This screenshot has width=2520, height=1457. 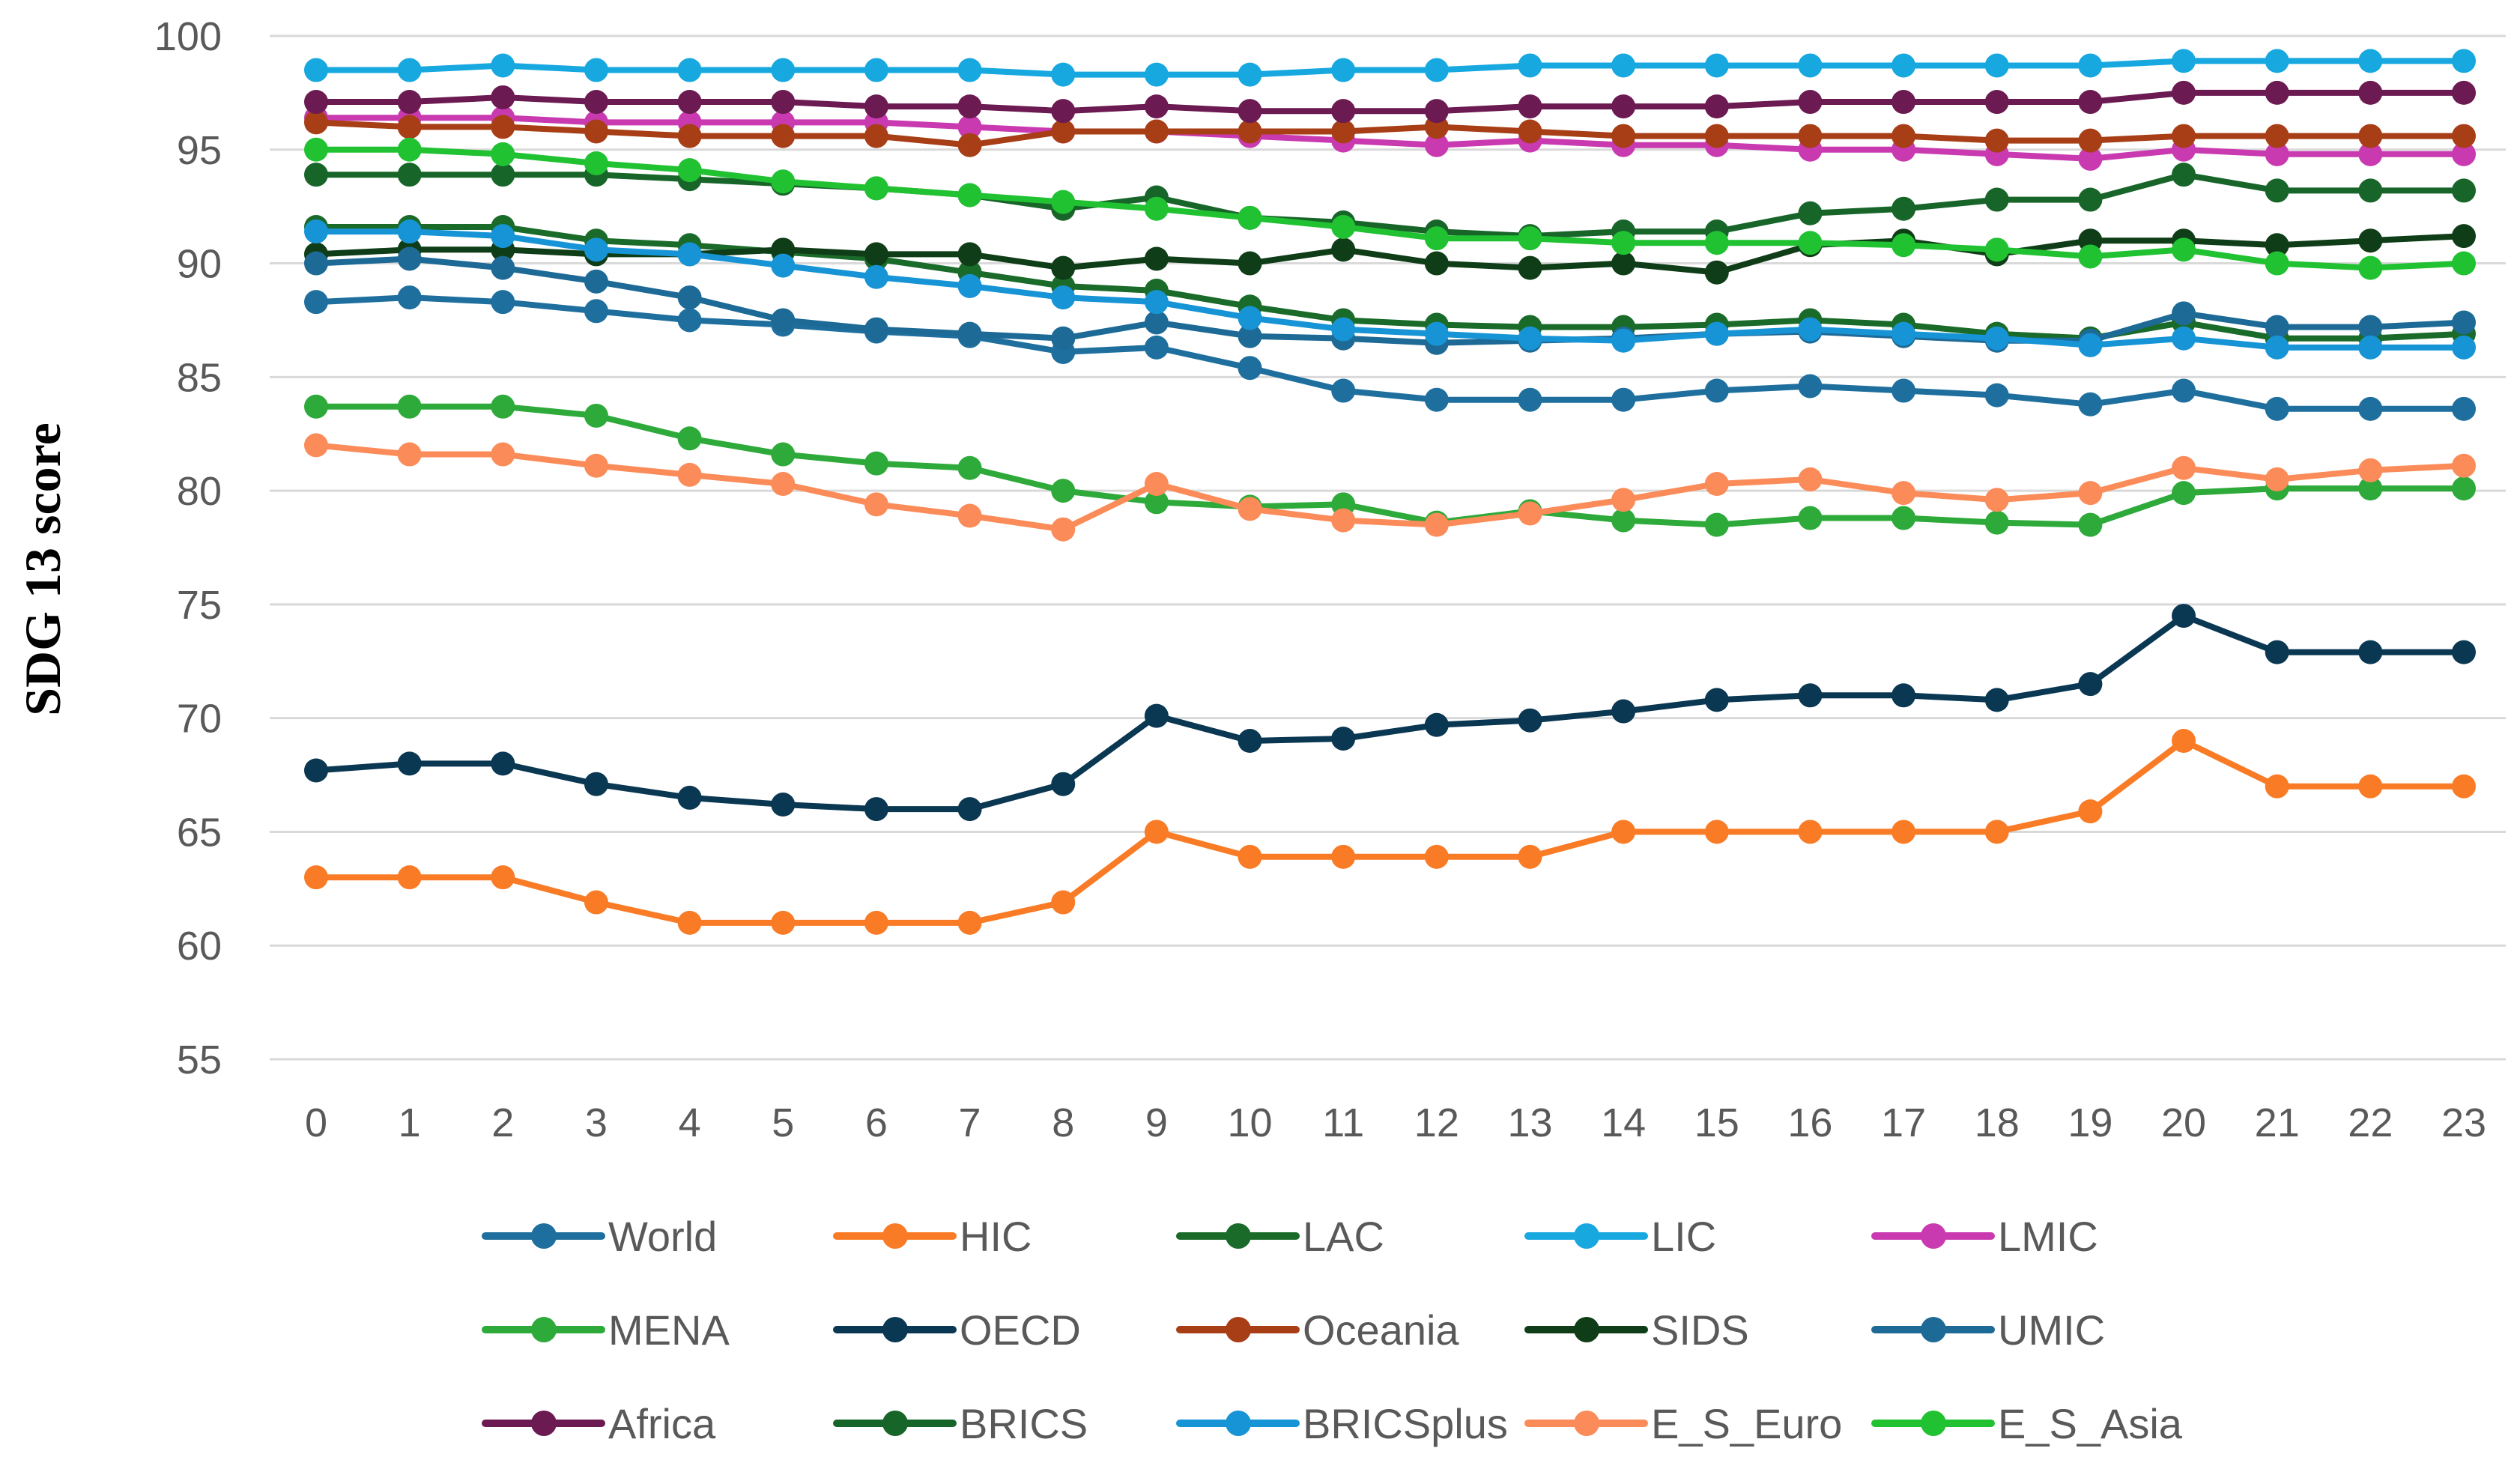 I want to click on series-line-BRICSplus, so click(x=1390, y=289).